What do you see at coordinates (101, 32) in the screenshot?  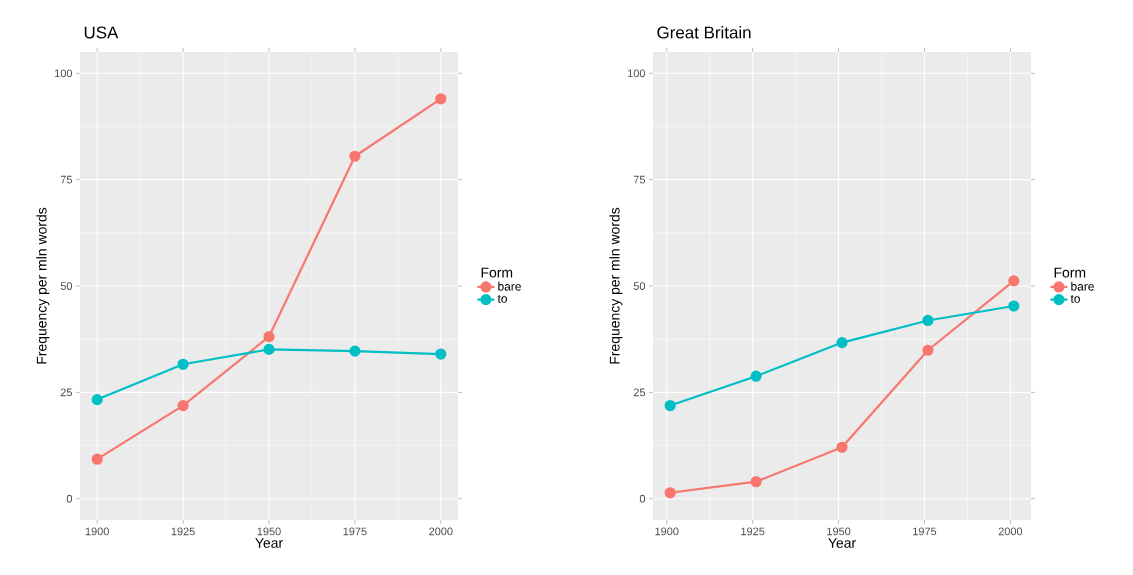 I see `chart-title: USA` at bounding box center [101, 32].